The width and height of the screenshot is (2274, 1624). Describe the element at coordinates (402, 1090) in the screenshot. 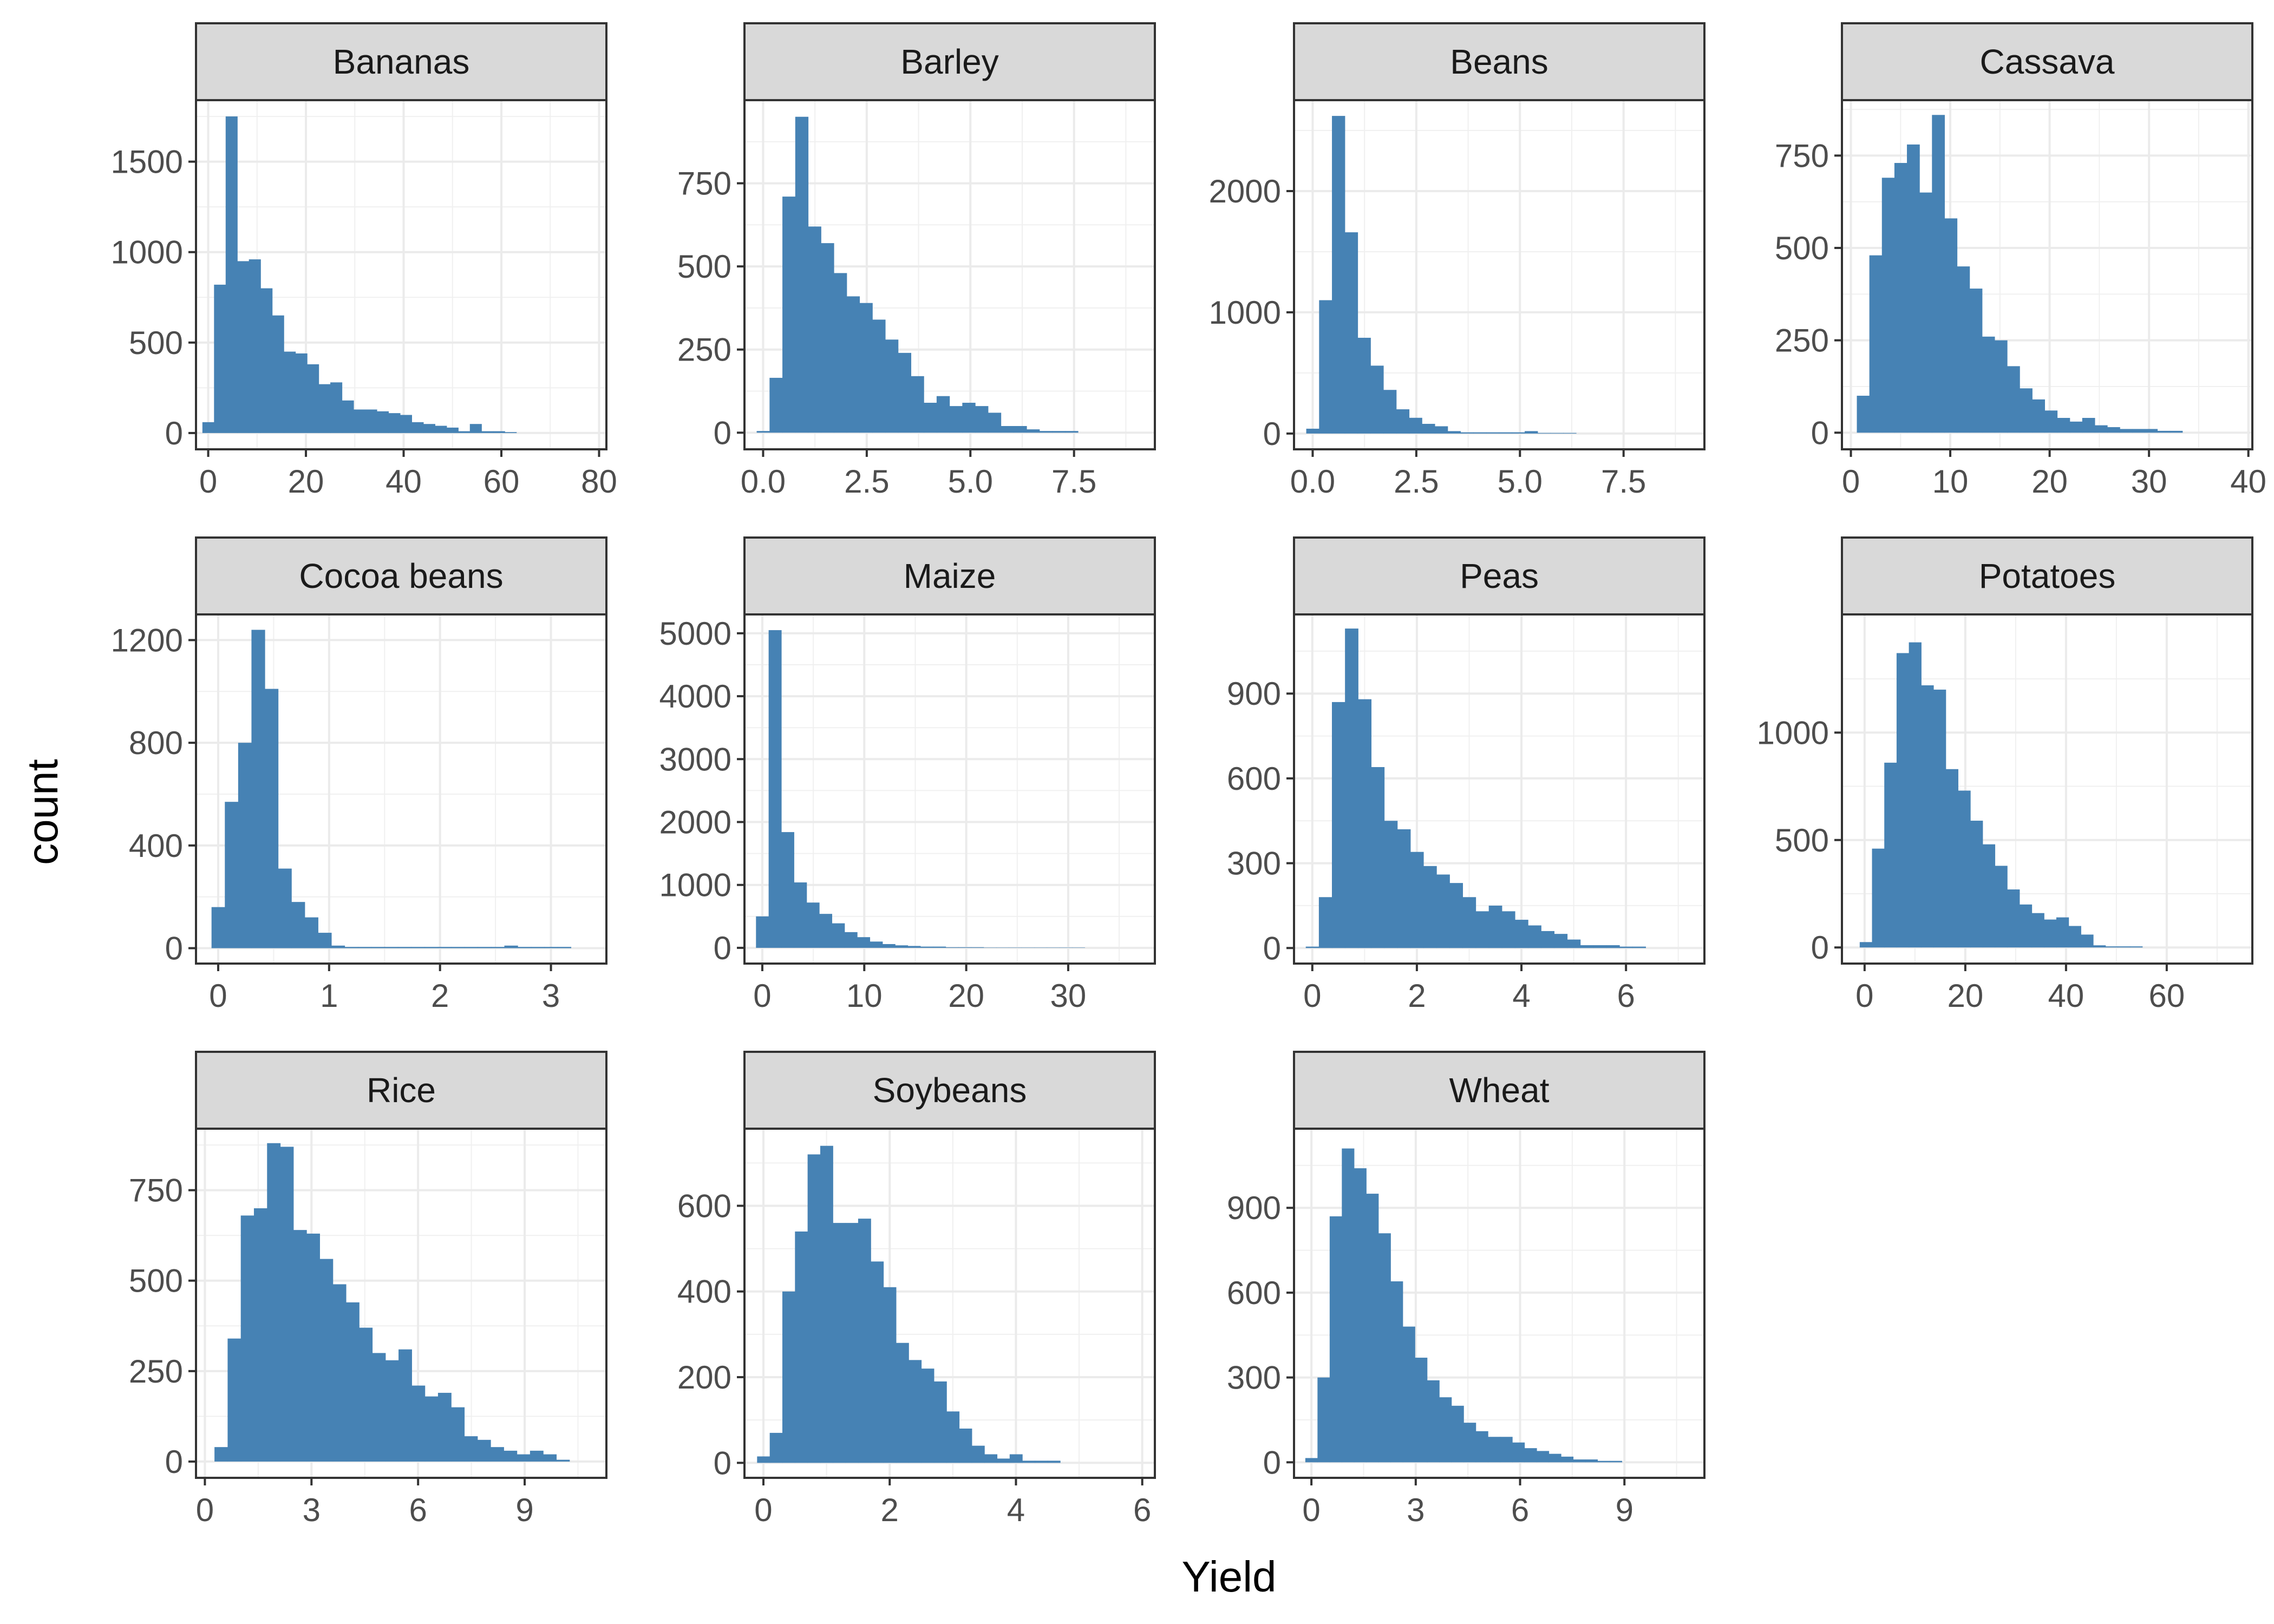

I see `facet-strip-label: Rice` at that location.